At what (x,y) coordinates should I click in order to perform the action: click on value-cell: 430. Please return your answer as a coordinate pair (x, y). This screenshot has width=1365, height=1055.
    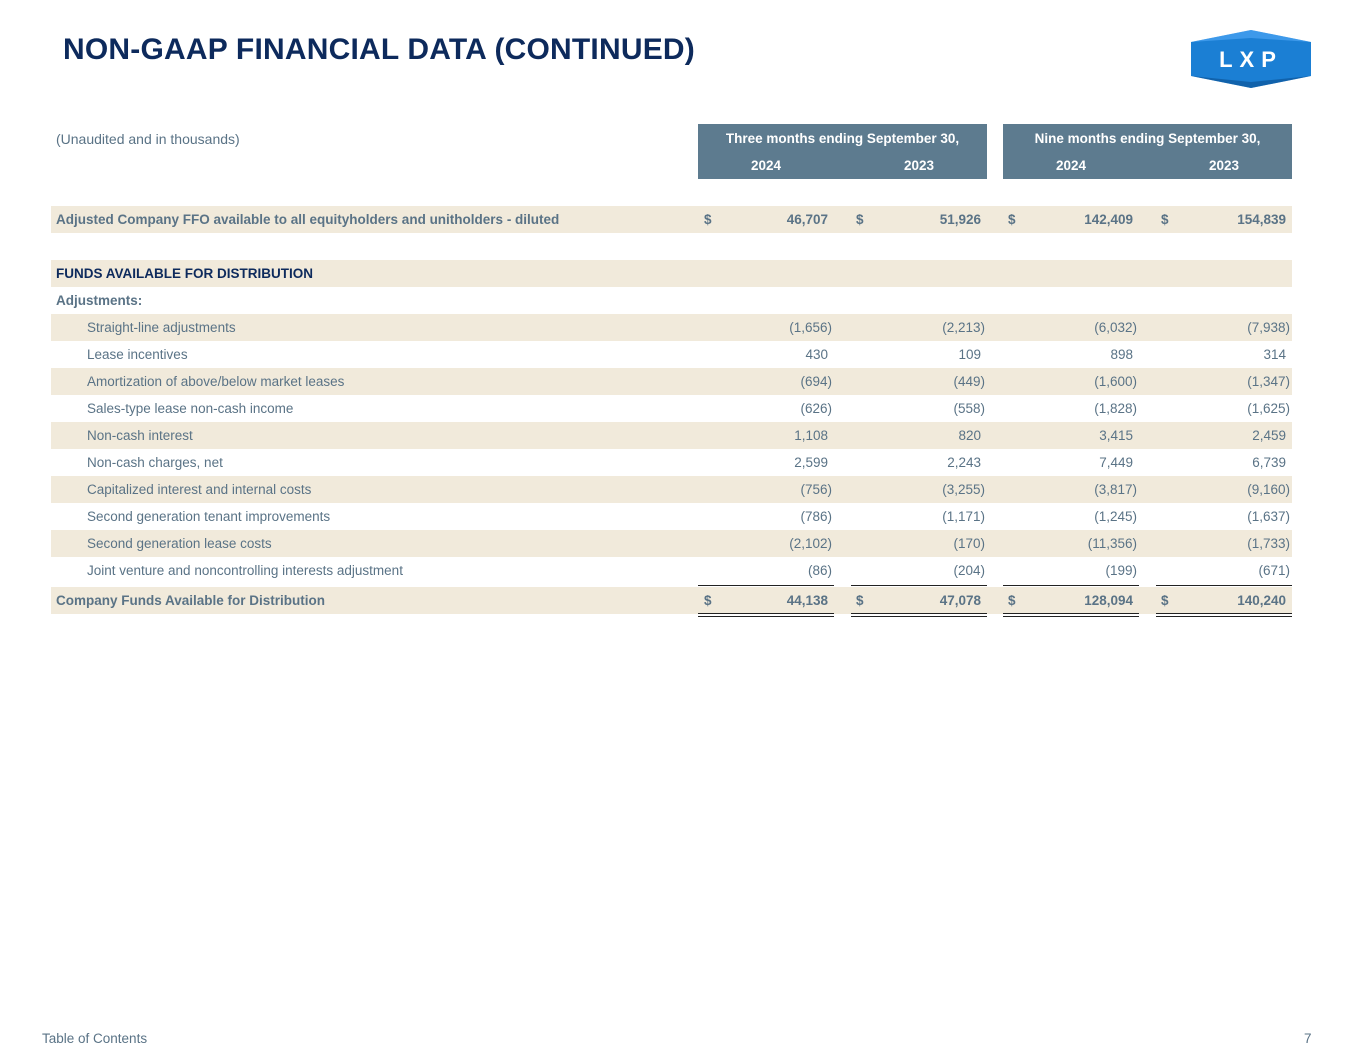
    Looking at the image, I should click on (816, 354).